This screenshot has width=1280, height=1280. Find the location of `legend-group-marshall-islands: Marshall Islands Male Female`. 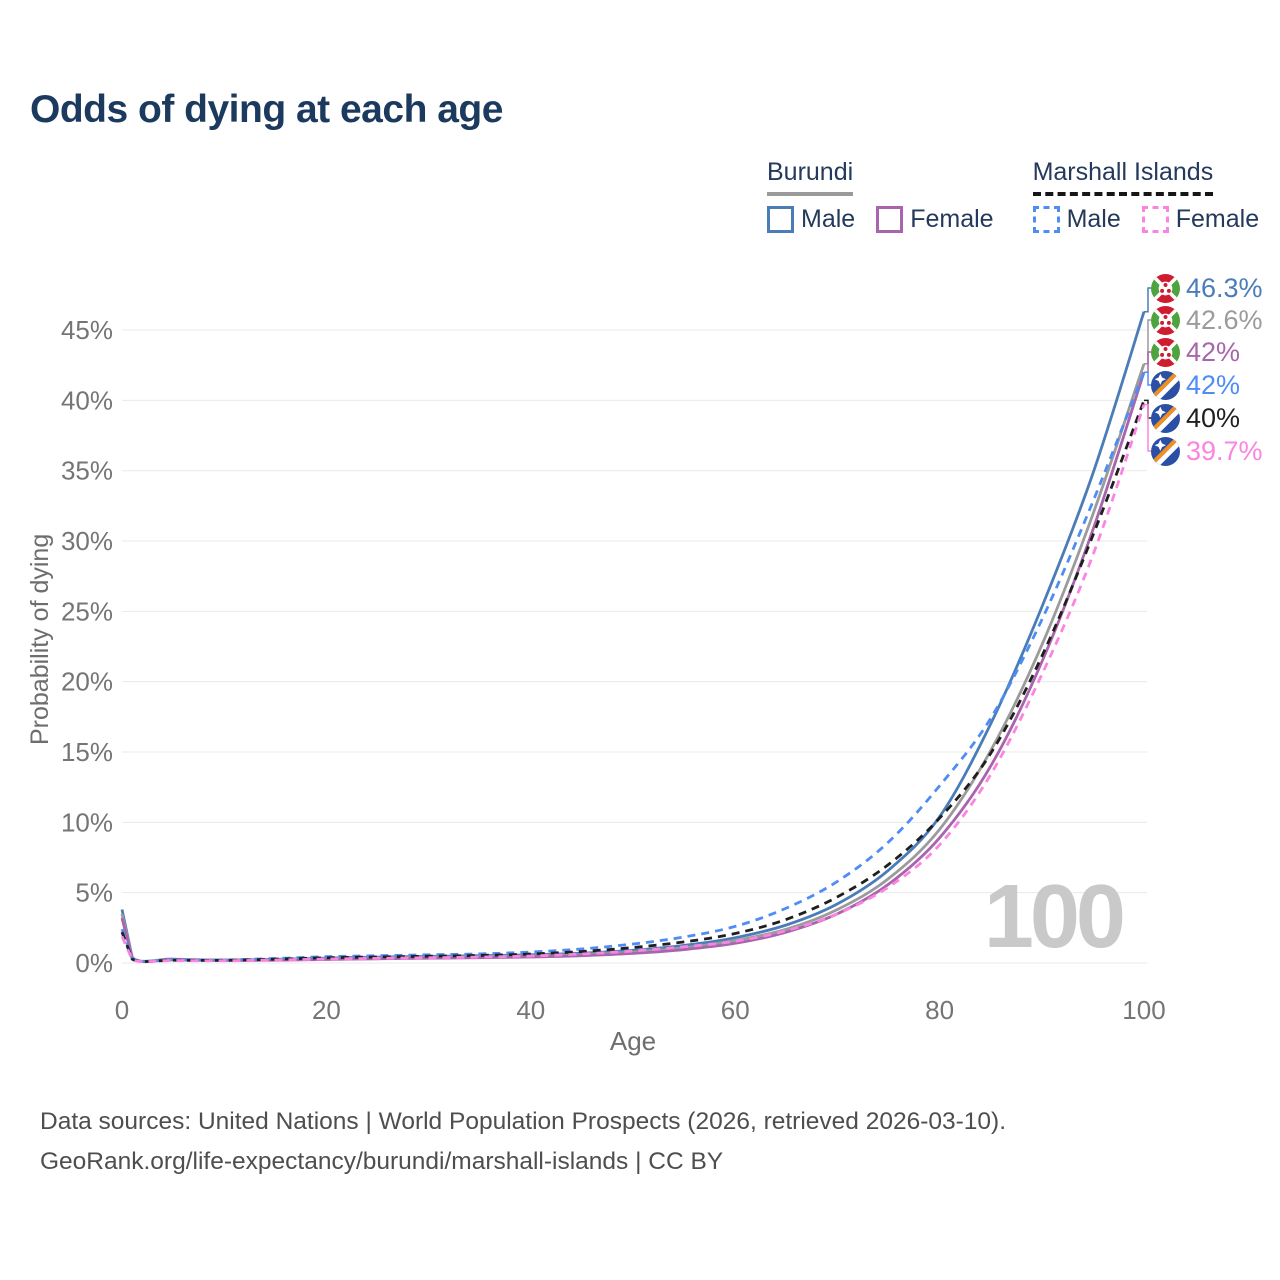

legend-group-marshall-islands: Marshall Islands Male Female is located at coordinates (1146, 196).